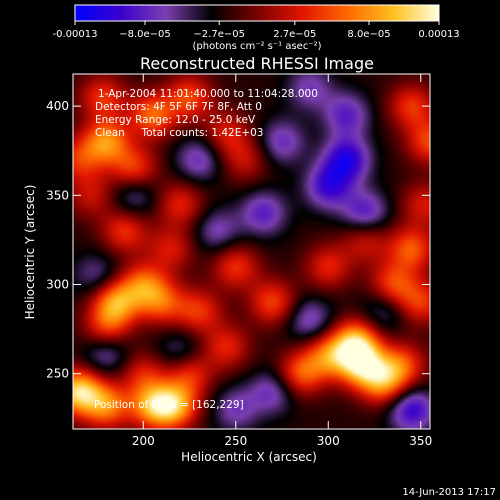  What do you see at coordinates (143, 441) in the screenshot?
I see `x-tick-label: 200` at bounding box center [143, 441].